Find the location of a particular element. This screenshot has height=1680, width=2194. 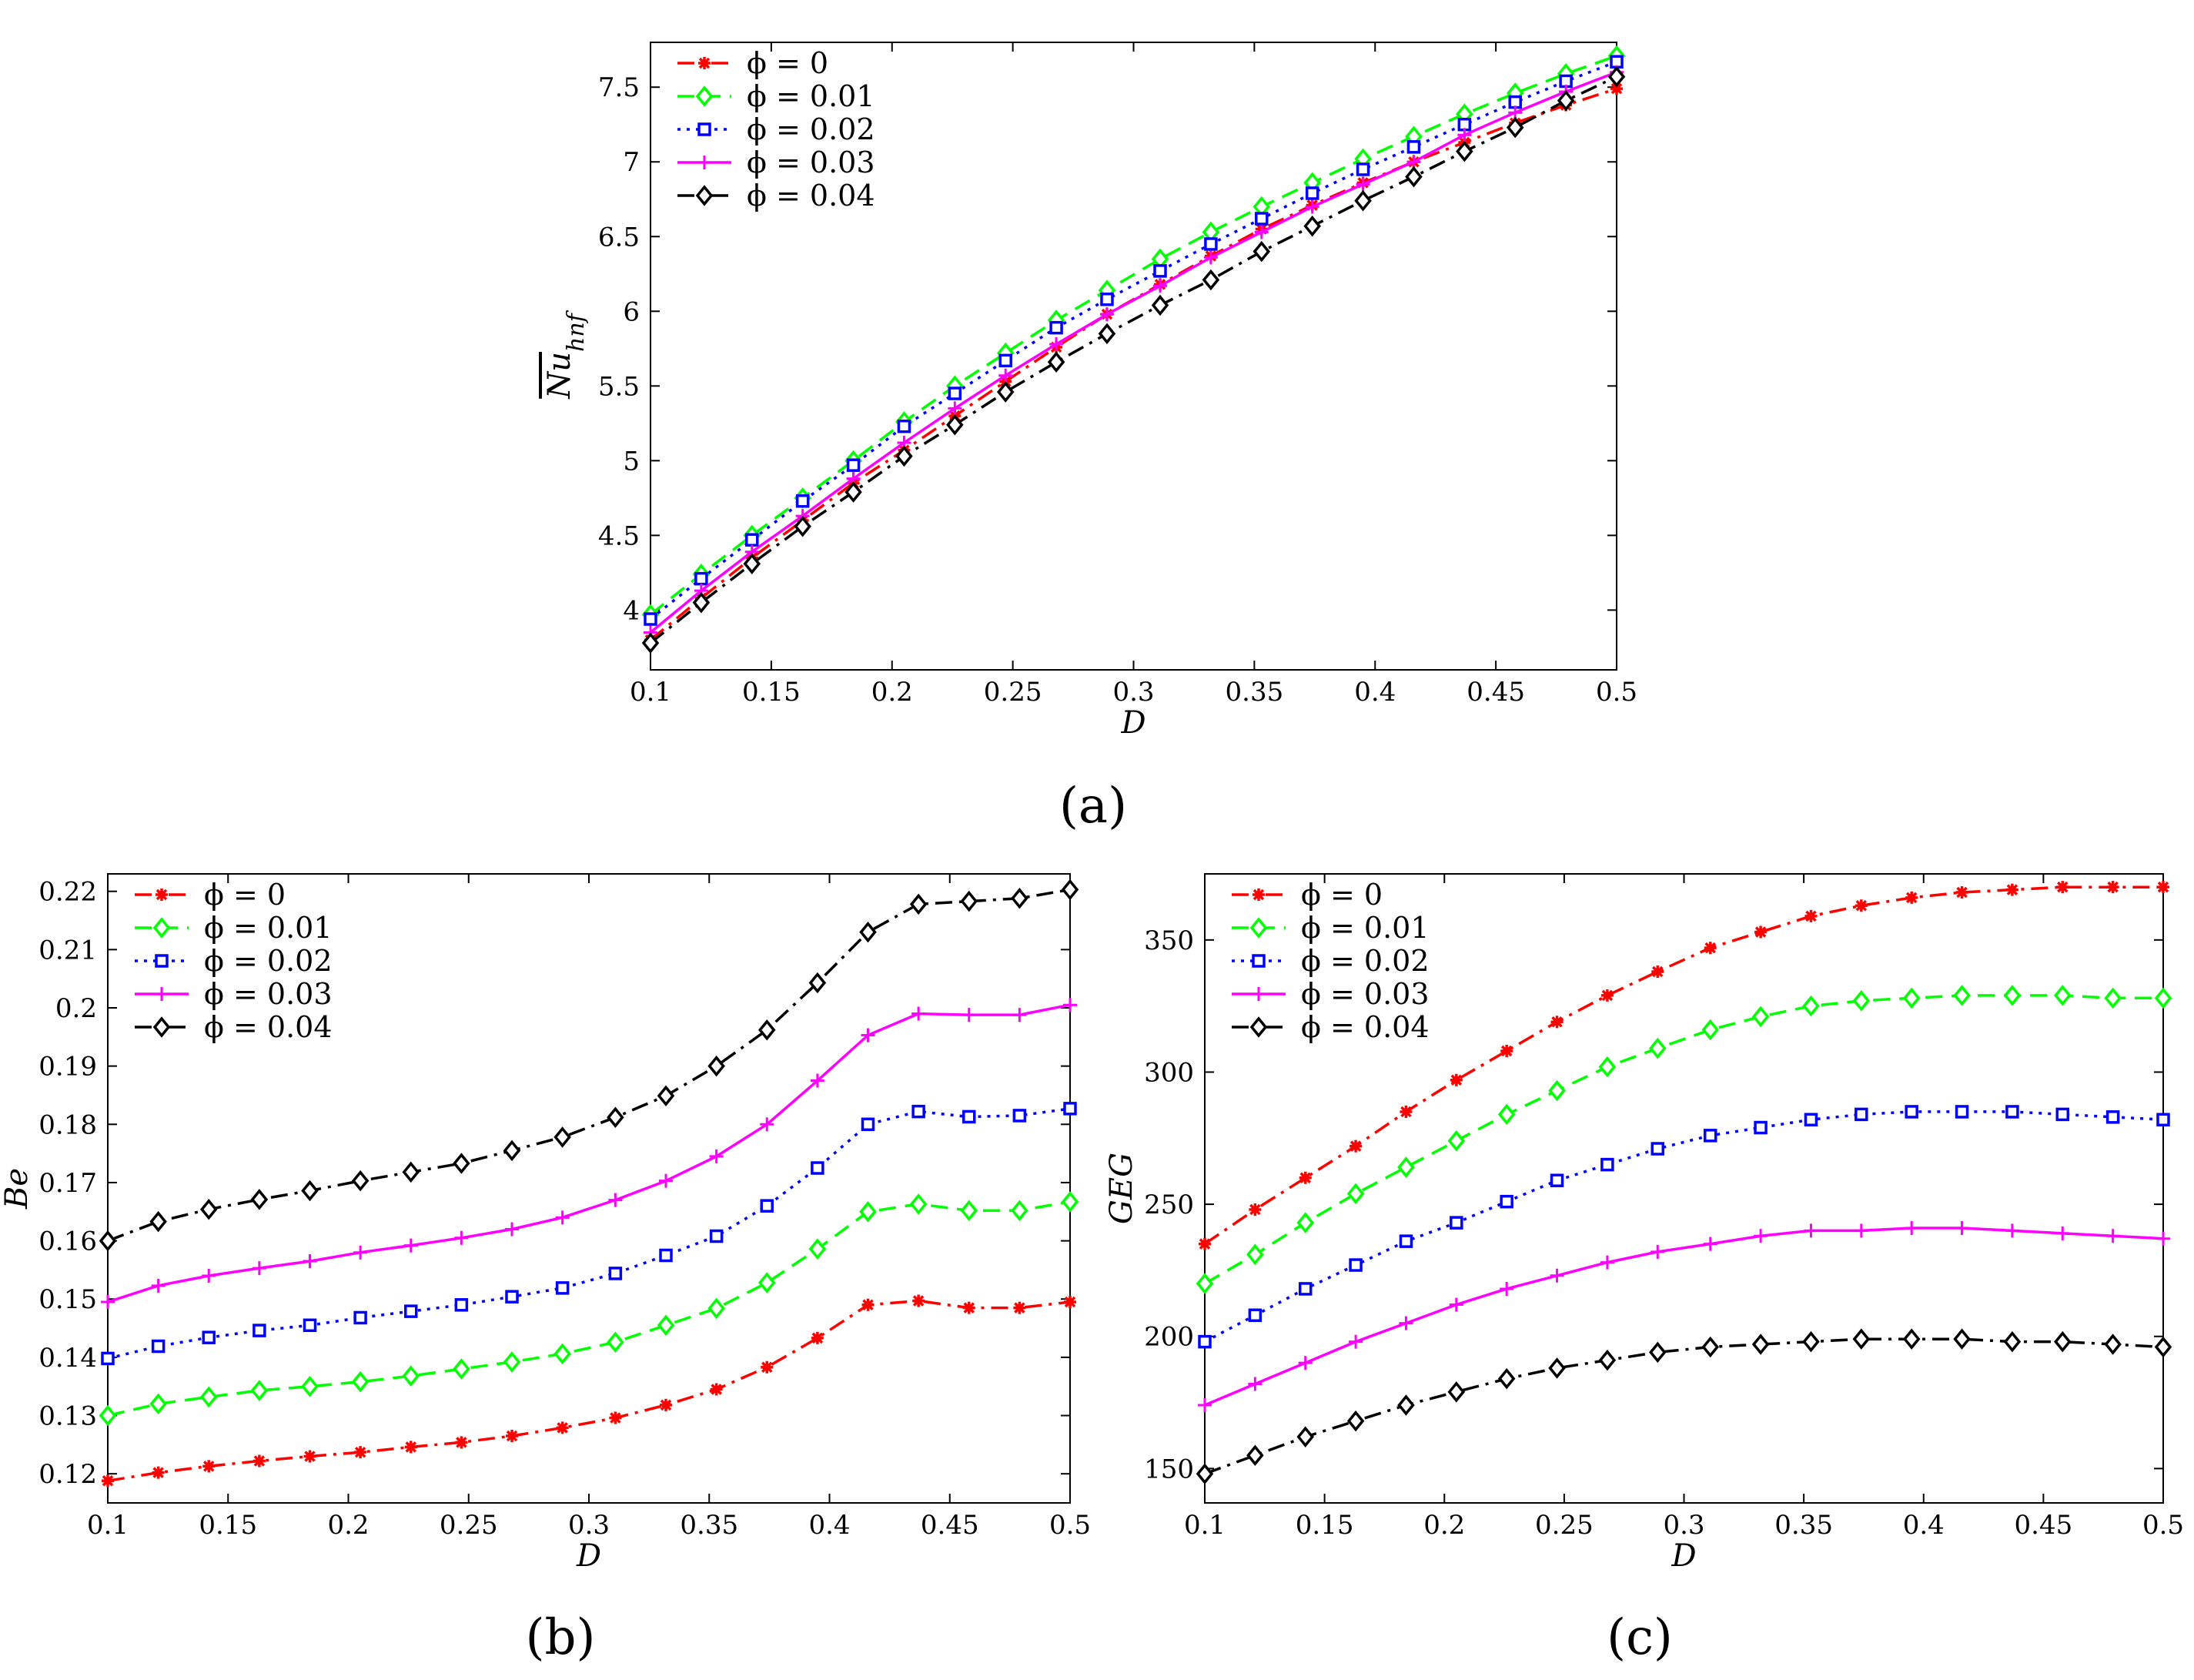

y-axis-label-sub: hnf is located at coordinates (576, 331).